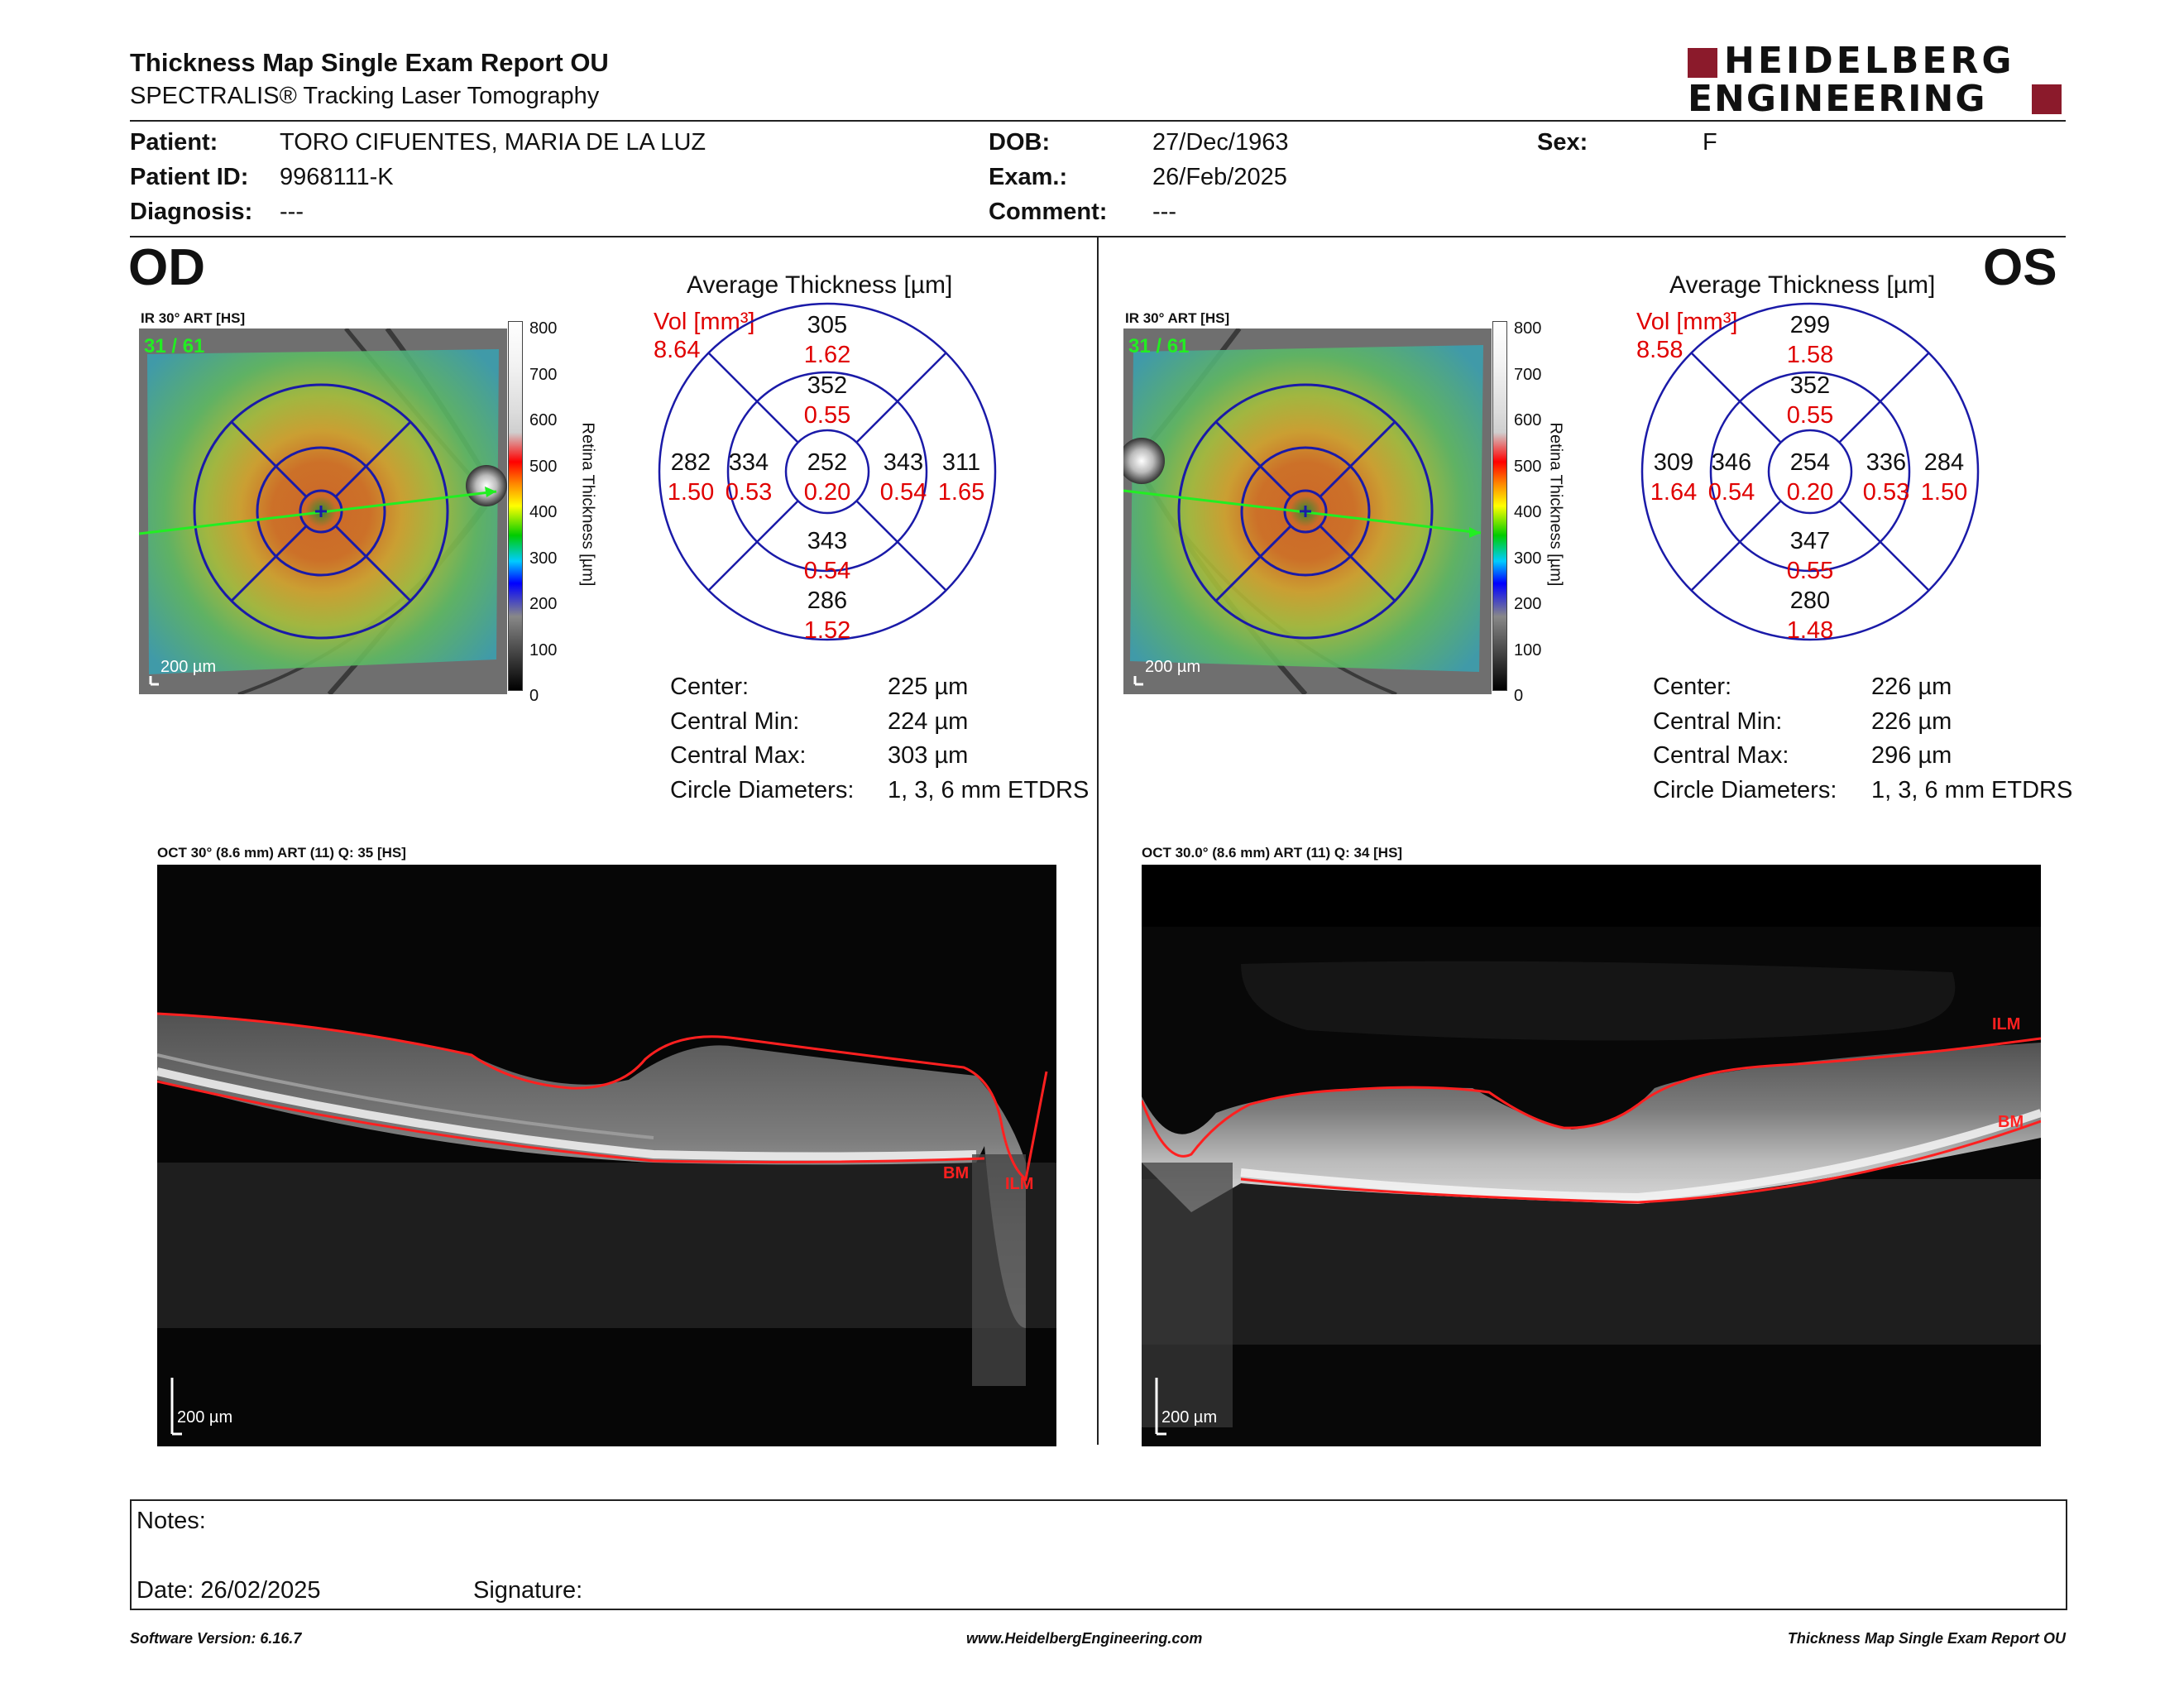  I want to click on os-scale-labels: 800 700 600 500 400 300 200 100 0, so click(1527, 513).